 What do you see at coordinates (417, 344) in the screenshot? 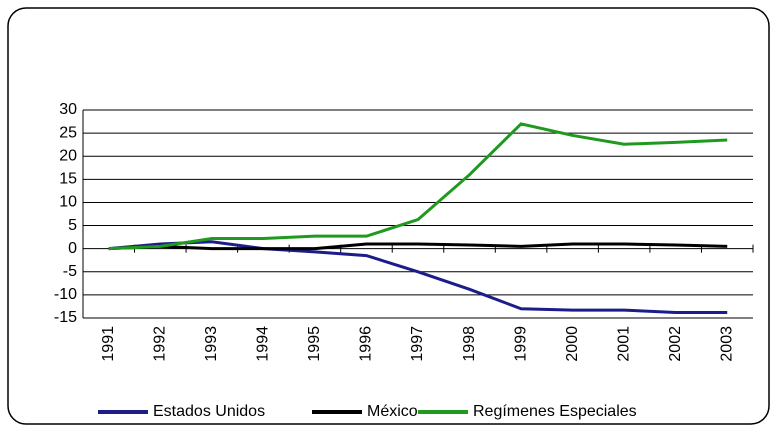
I see `x-tick-label: 1997` at bounding box center [417, 344].